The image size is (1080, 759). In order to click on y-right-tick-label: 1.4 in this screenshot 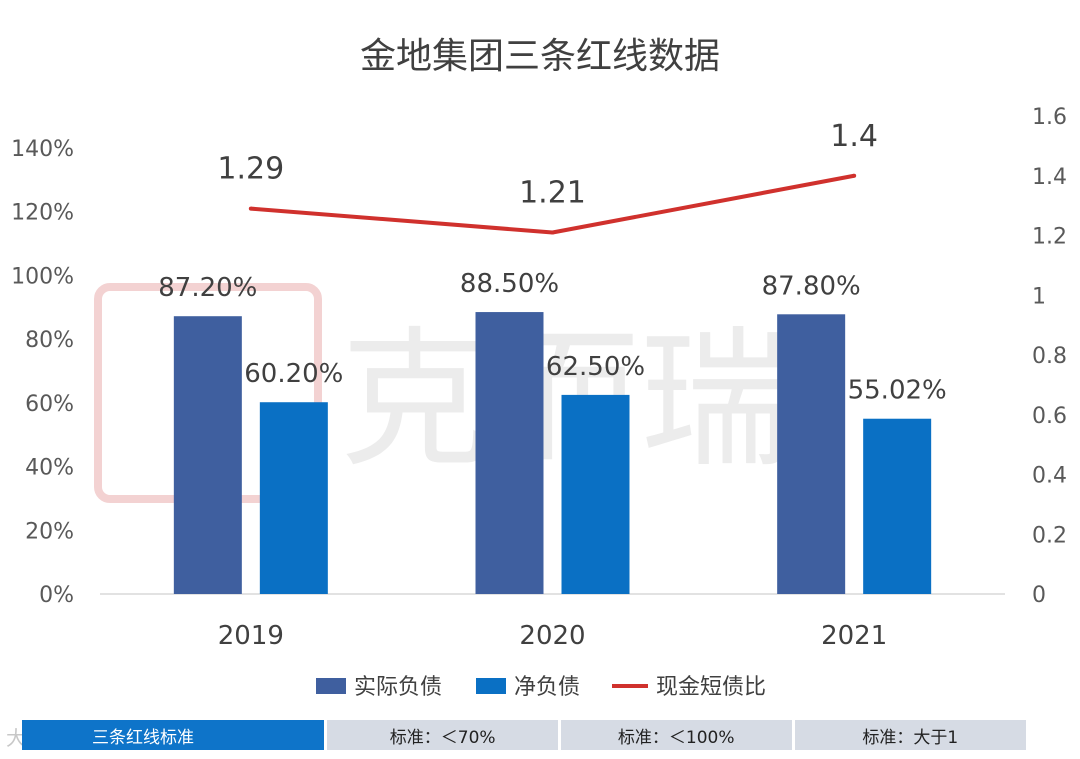, I will do `click(1049, 177)`.